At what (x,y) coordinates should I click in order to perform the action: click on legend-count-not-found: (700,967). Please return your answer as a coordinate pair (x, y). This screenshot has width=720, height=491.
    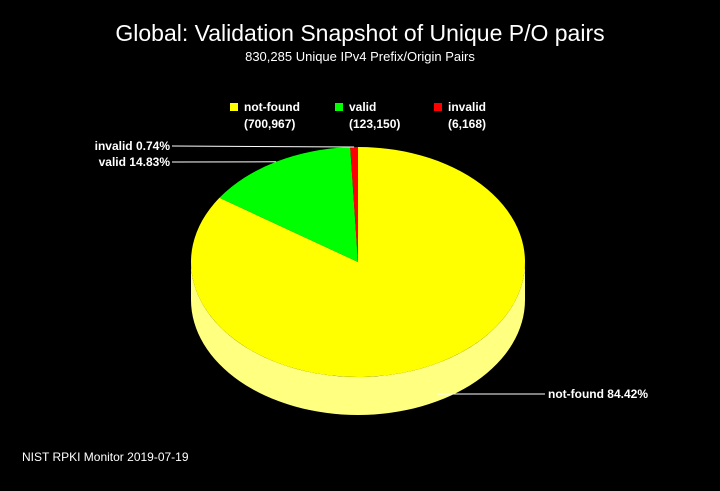
    Looking at the image, I should click on (270, 124).